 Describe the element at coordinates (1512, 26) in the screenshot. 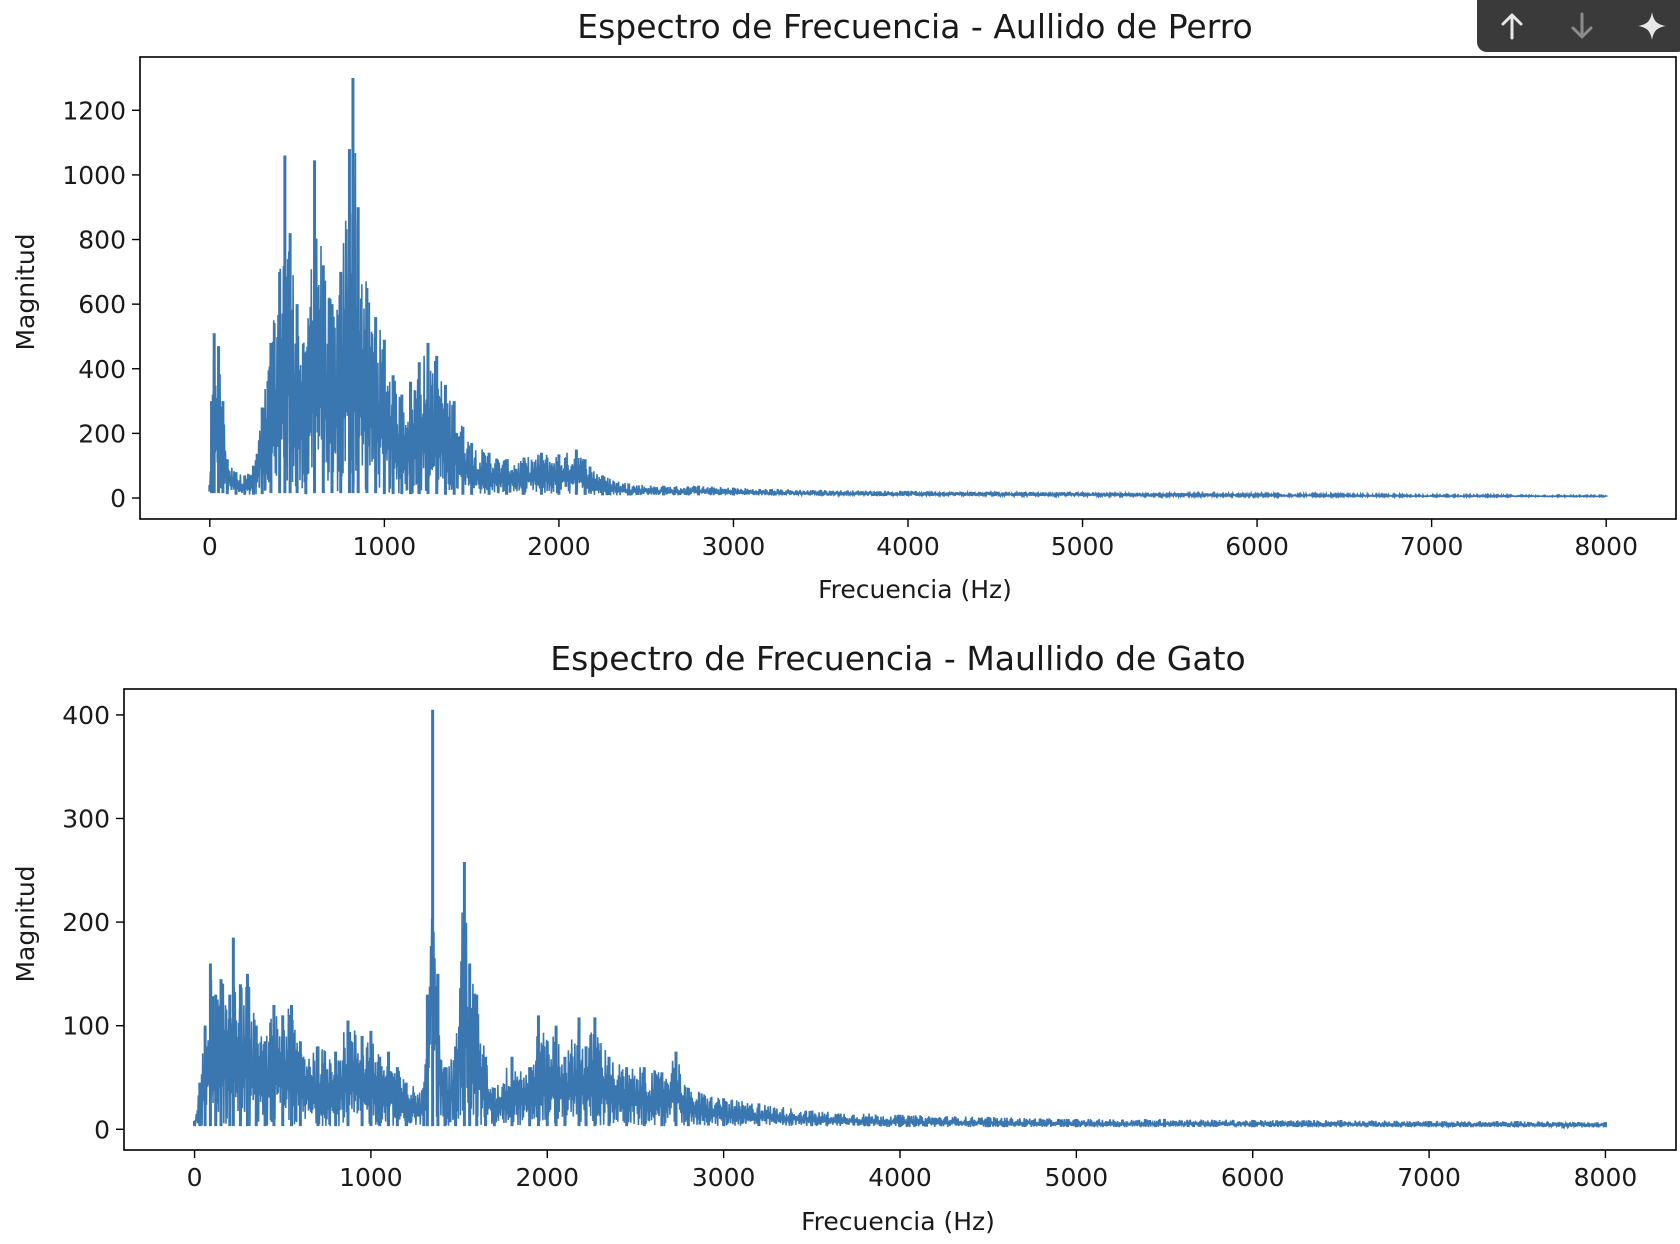

I see `arrow-up-icon` at that location.